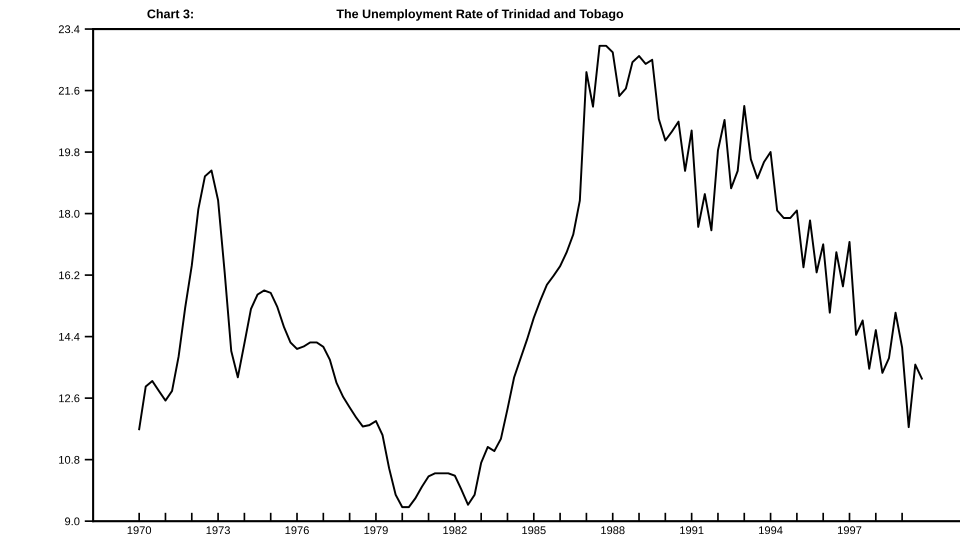 This screenshot has width=960, height=548. Describe the element at coordinates (140, 530) in the screenshot. I see `x-tick-label: 1970` at that location.